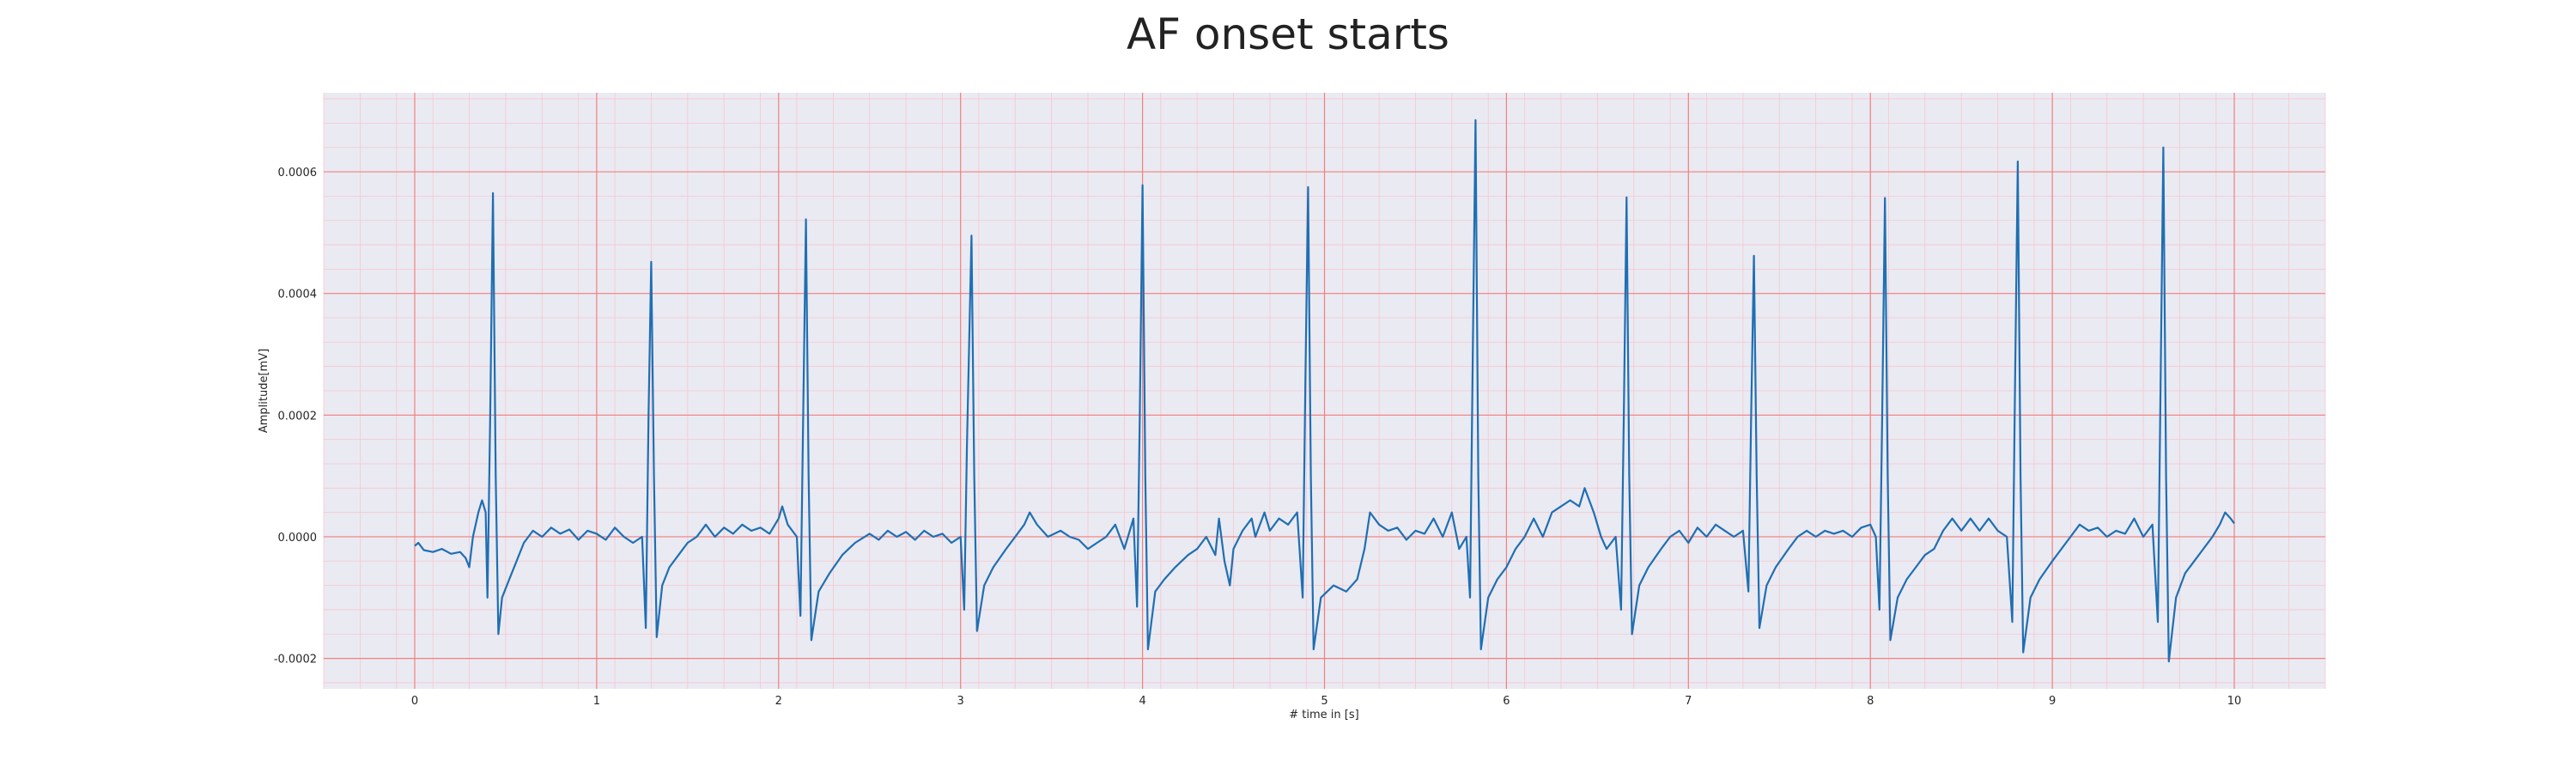  What do you see at coordinates (2234, 701) in the screenshot?
I see `x-tick-label: 10` at bounding box center [2234, 701].